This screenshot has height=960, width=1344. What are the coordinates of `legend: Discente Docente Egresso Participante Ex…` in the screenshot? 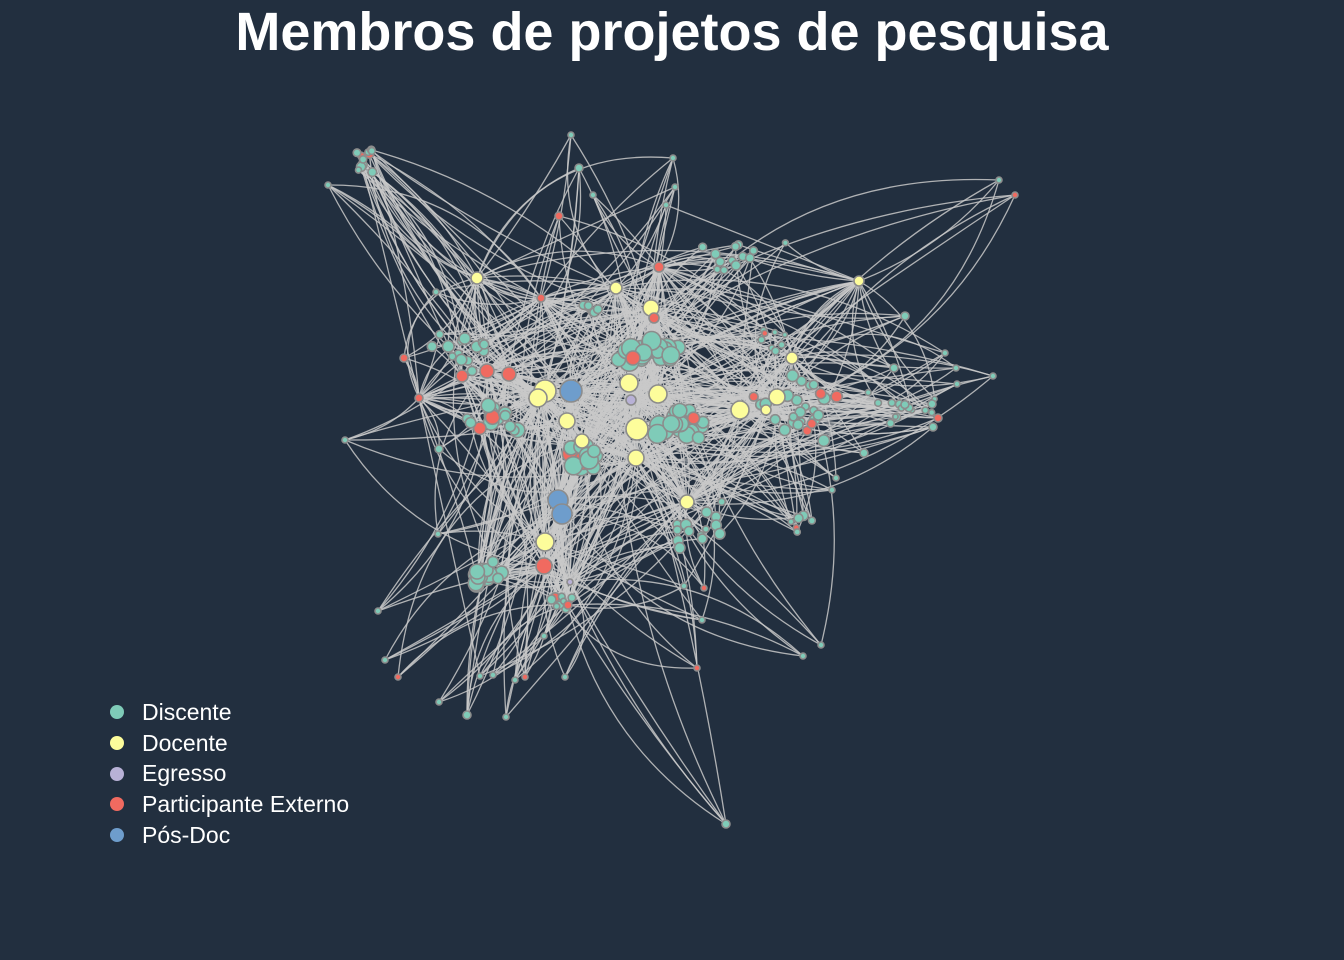 It's located at (229, 773).